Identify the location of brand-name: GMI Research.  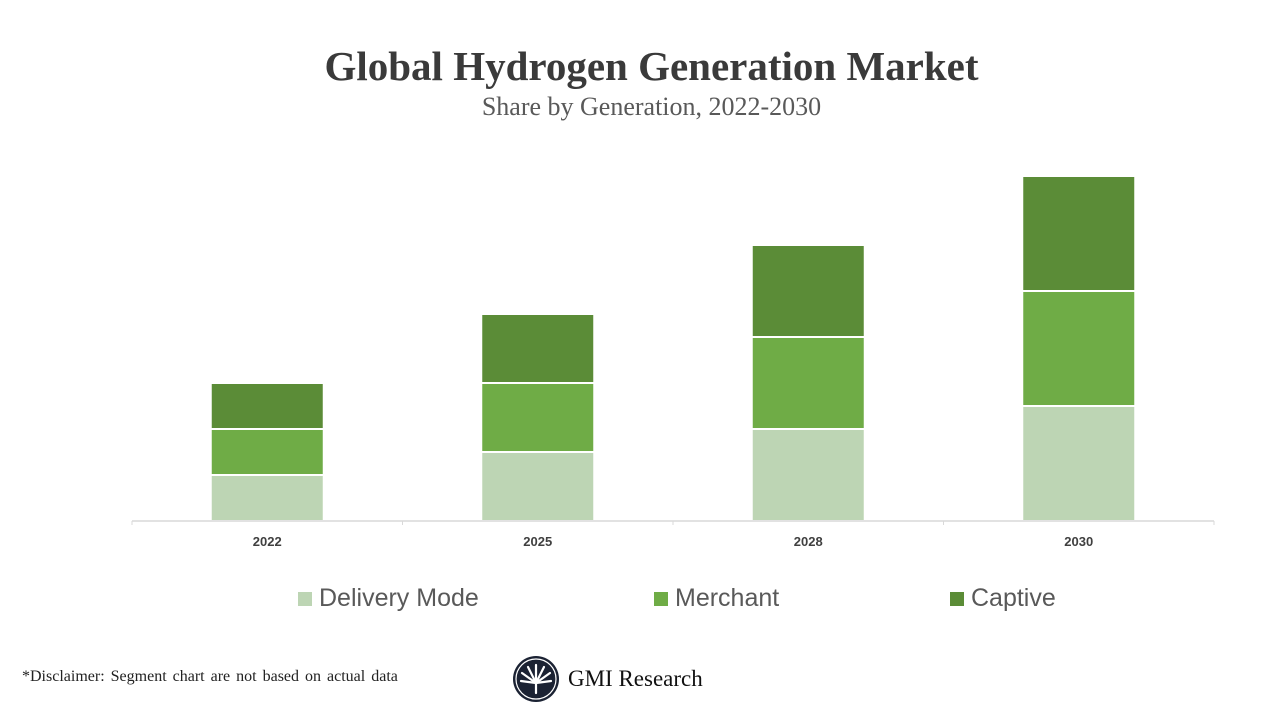
(635, 678).